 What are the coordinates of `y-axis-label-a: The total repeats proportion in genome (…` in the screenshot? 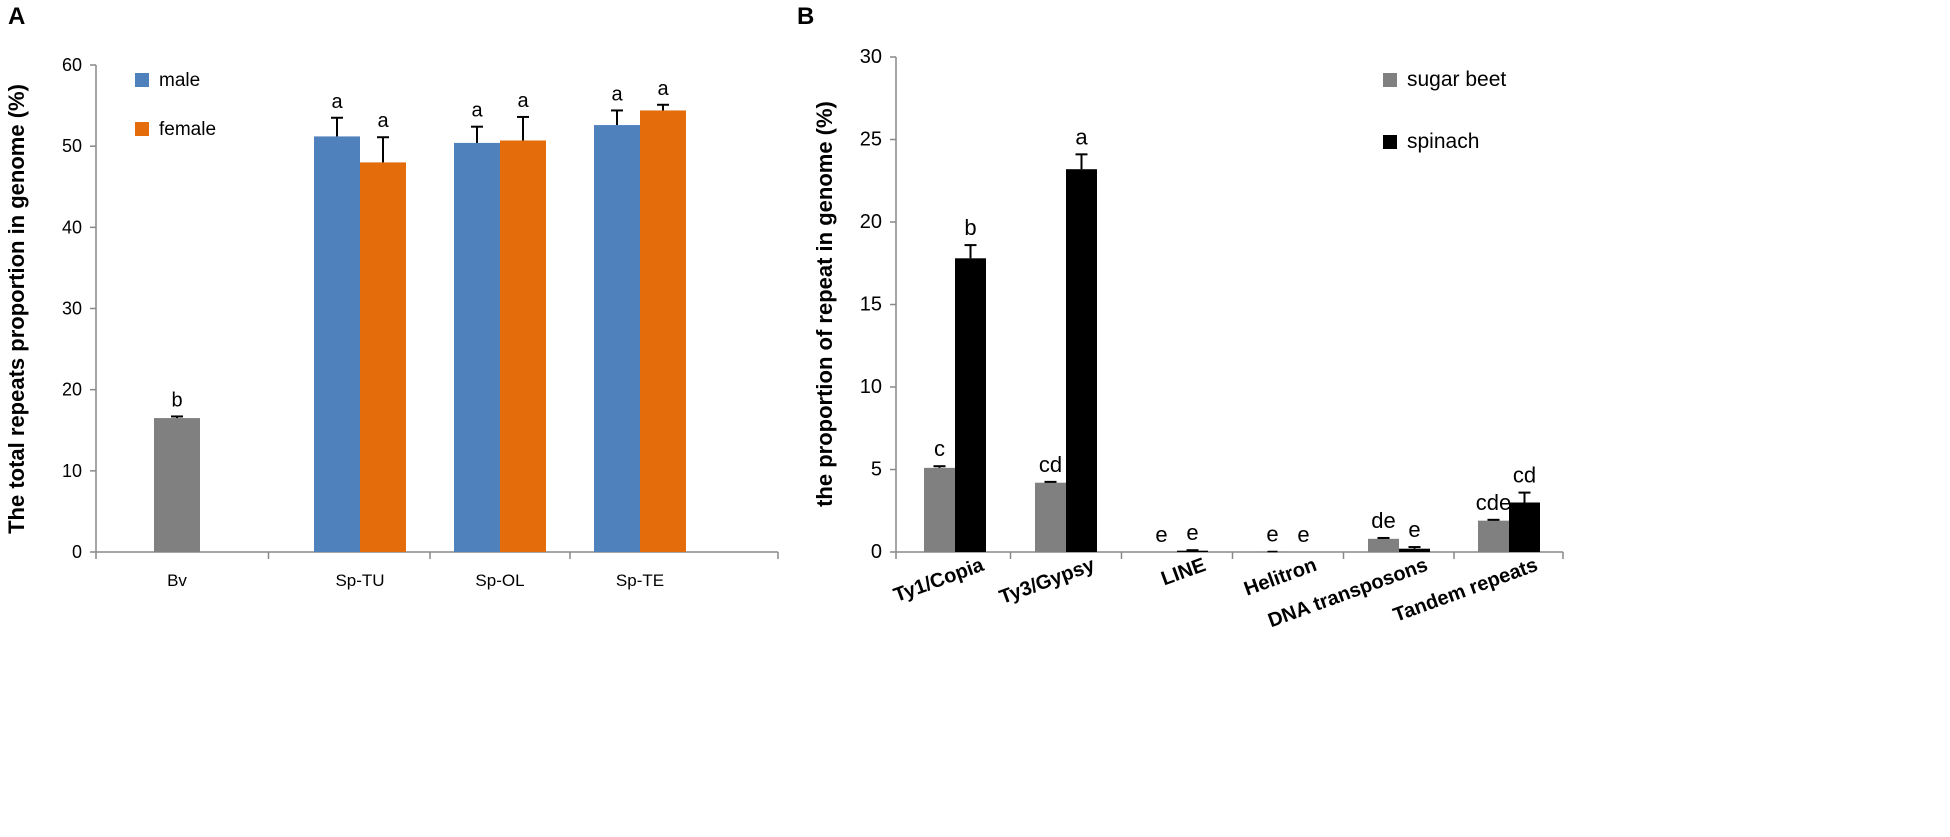 It's located at (16, 309).